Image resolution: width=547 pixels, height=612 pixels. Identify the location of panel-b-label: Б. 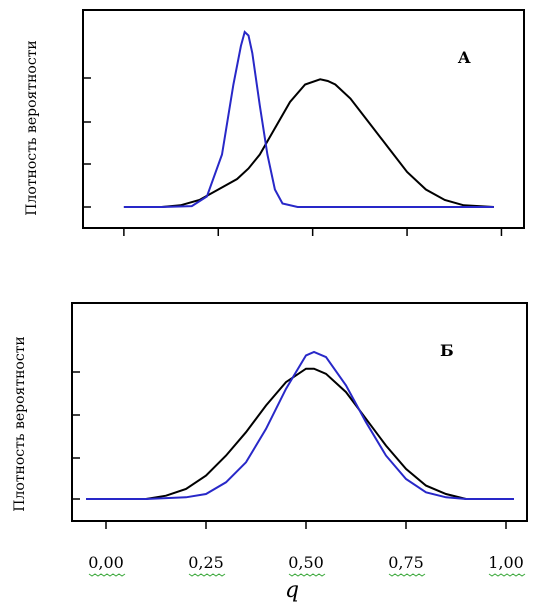
(447, 350).